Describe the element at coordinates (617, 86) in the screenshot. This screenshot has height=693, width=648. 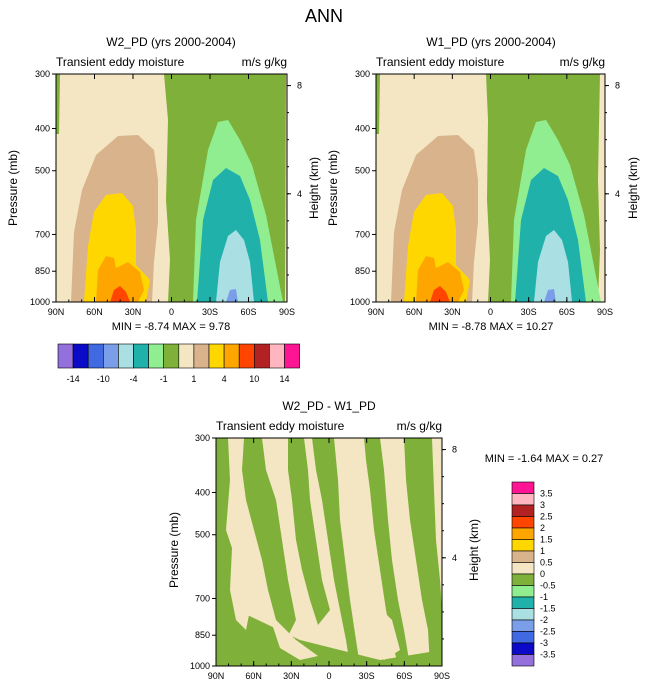
I see `right-y-tick-label: 8` at that location.